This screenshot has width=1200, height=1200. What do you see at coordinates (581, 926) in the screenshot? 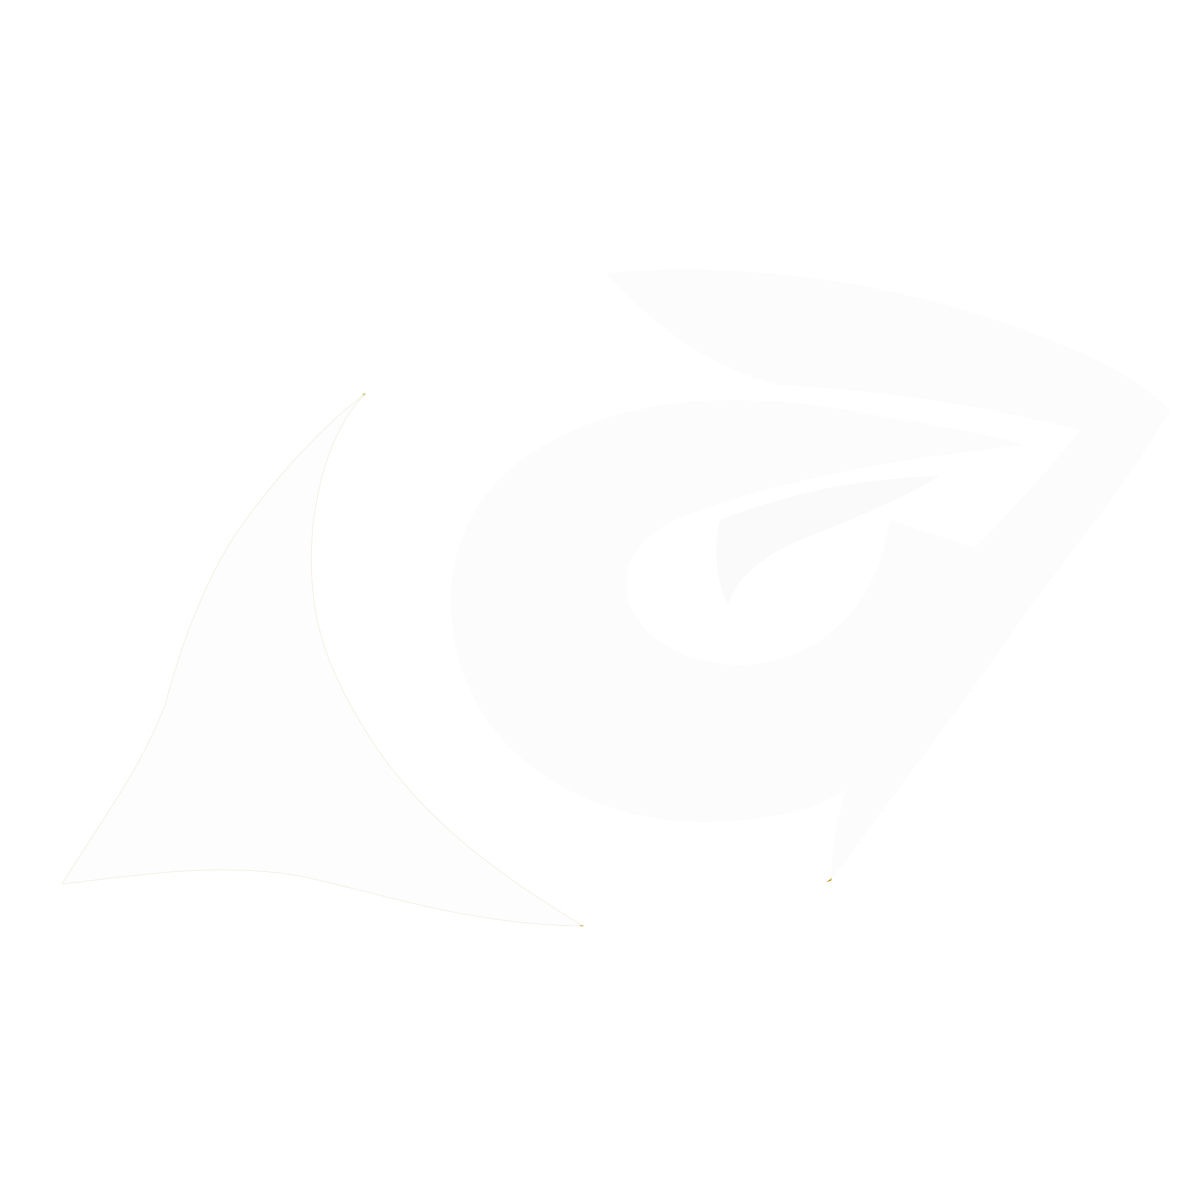
I see `small-mark-bottom-left` at bounding box center [581, 926].